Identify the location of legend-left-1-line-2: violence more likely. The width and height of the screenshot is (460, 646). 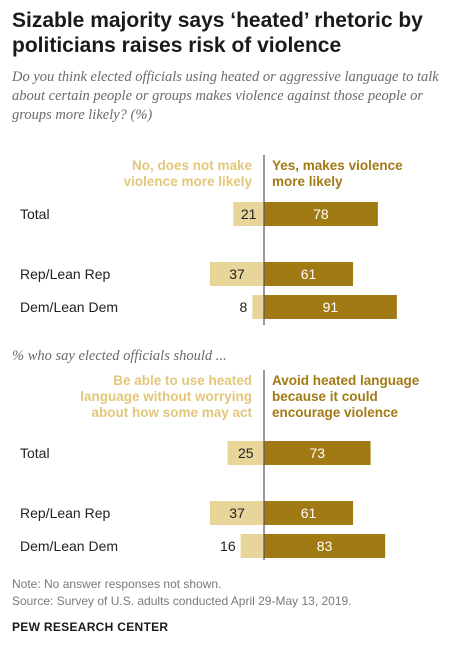
(187, 181).